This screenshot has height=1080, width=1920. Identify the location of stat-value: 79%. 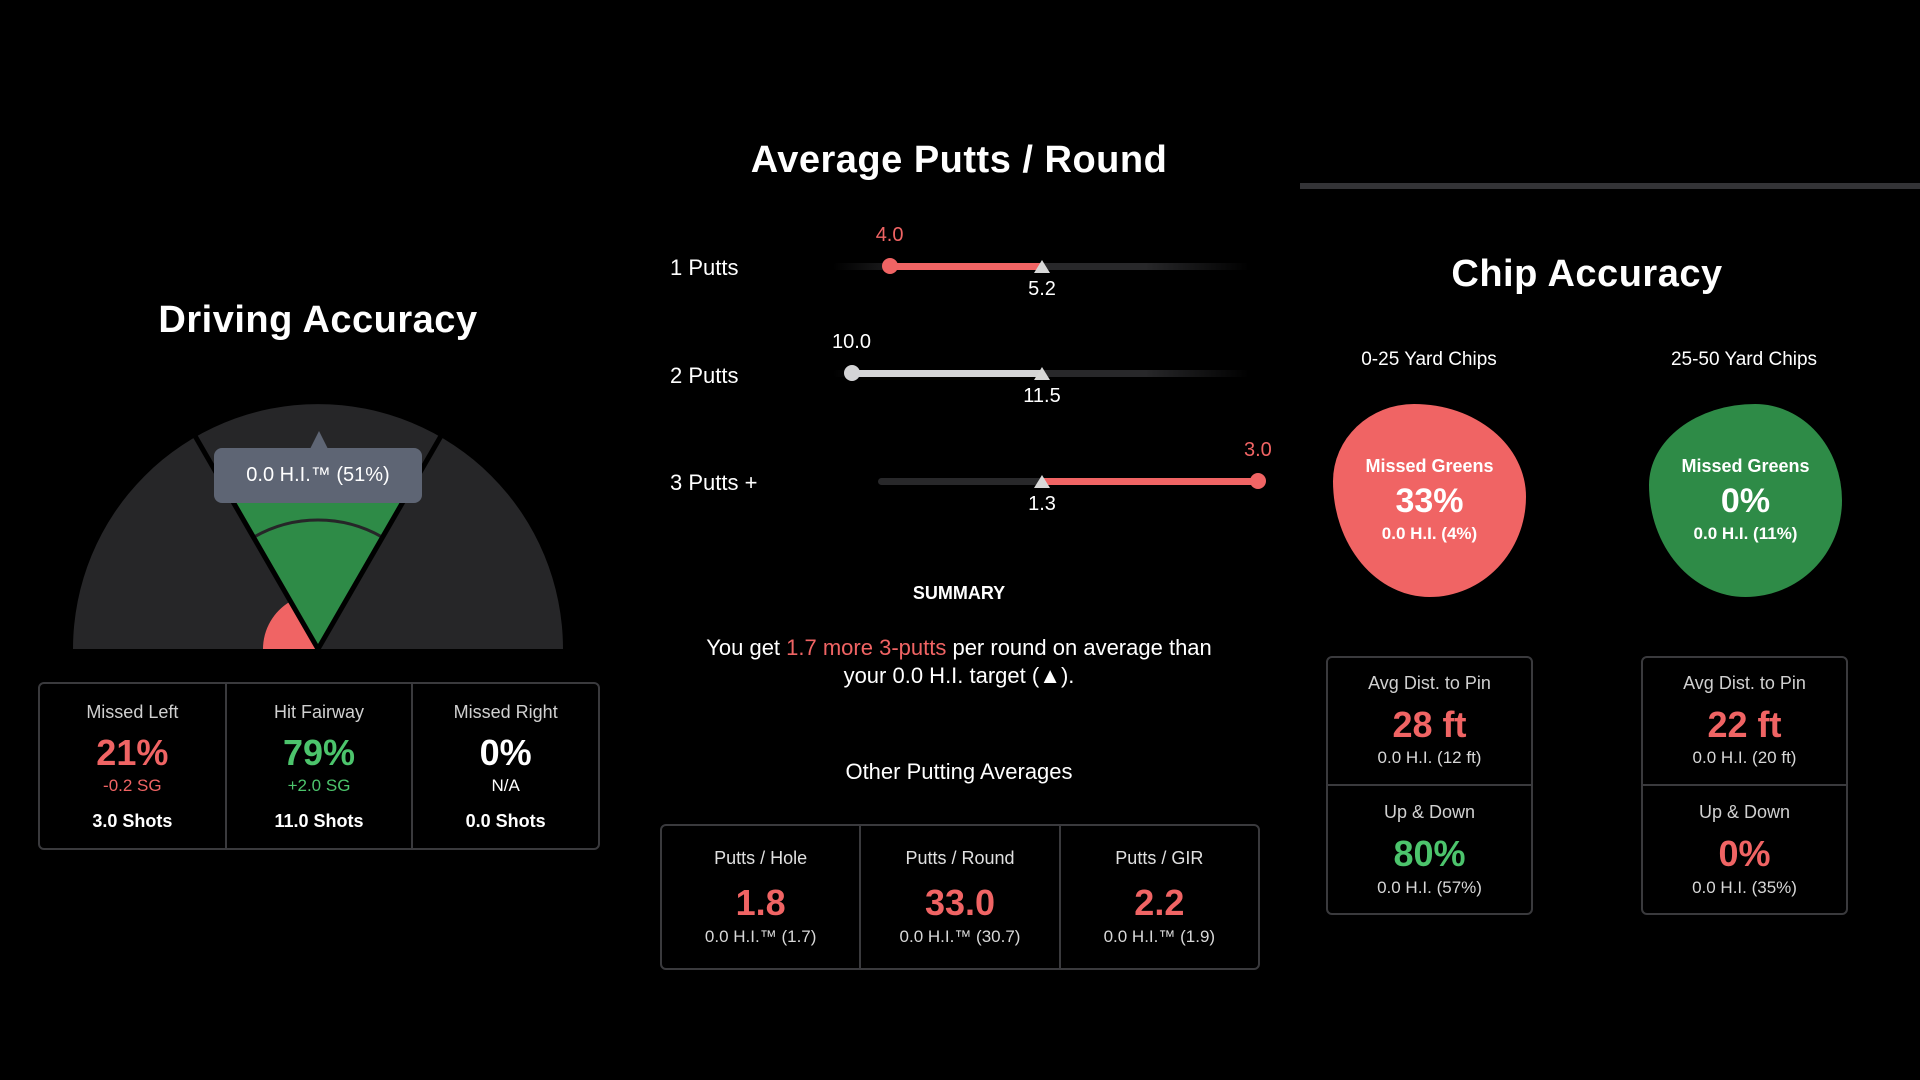
(319, 752).